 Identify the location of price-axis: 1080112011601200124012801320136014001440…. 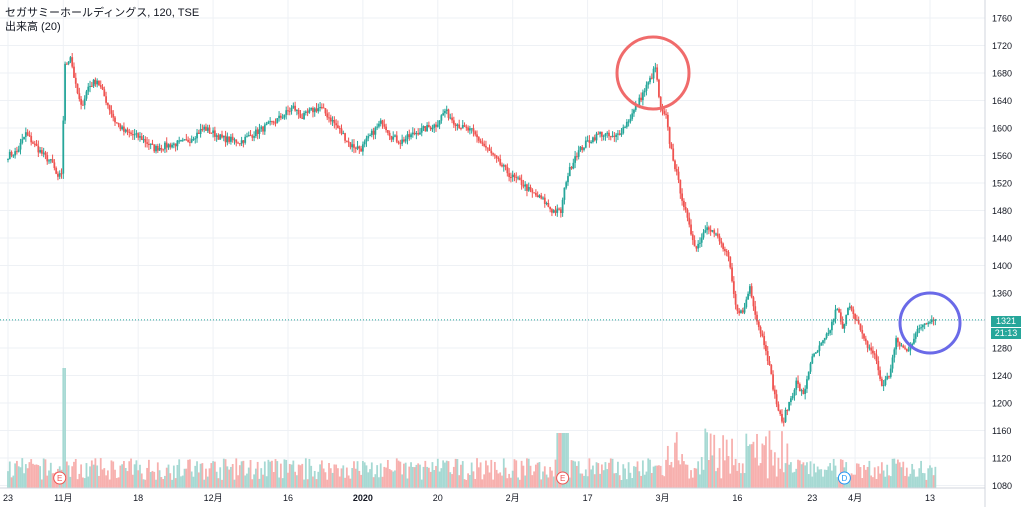
(998, 253).